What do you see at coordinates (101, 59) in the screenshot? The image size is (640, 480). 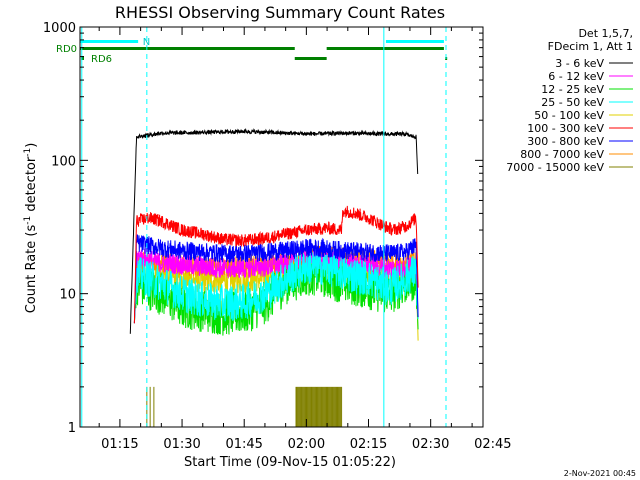 I see `rd6-label: RD6` at bounding box center [101, 59].